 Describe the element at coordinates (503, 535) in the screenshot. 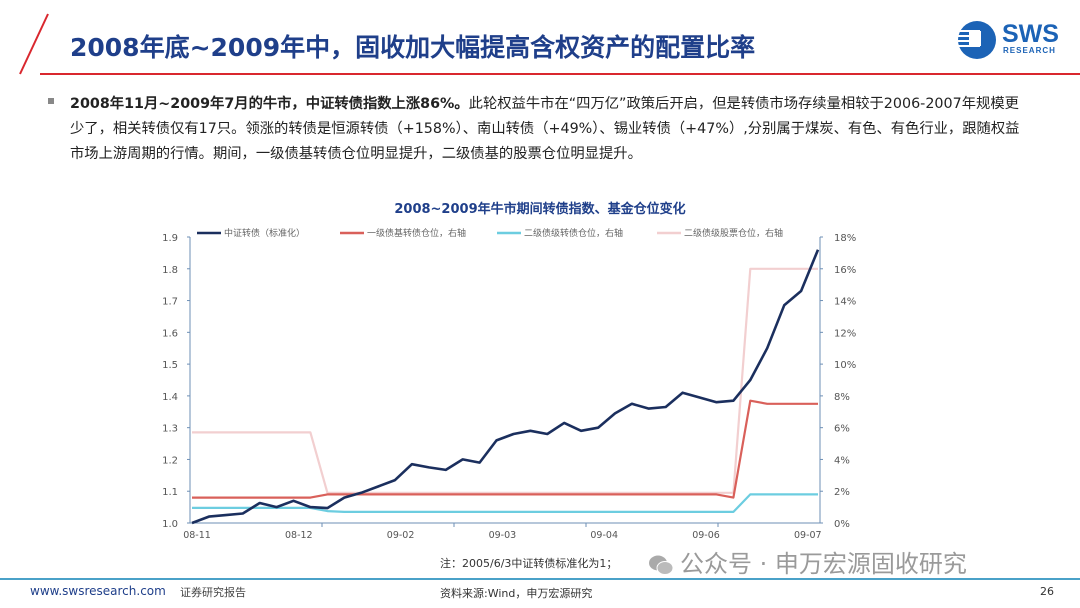

I see `x-tick-label: 09-03` at that location.